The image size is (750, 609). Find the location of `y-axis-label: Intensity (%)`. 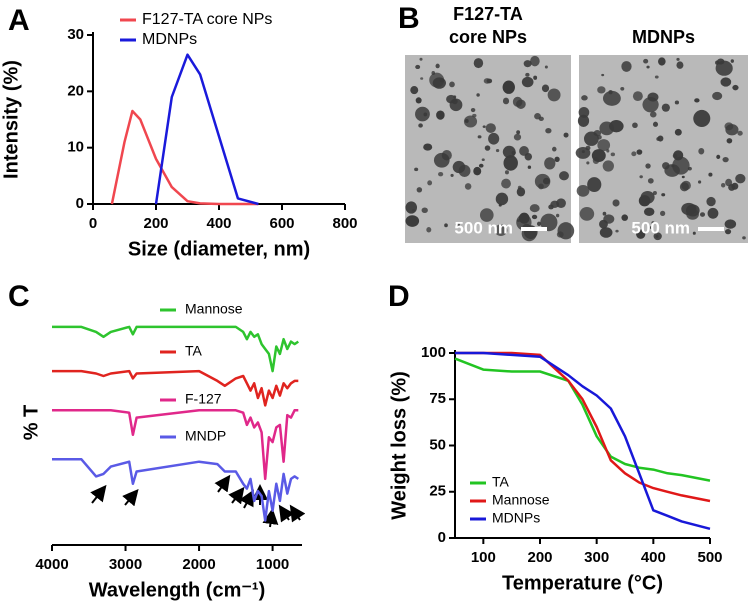

y-axis-label: Intensity (%) is located at coordinates (11, 119).